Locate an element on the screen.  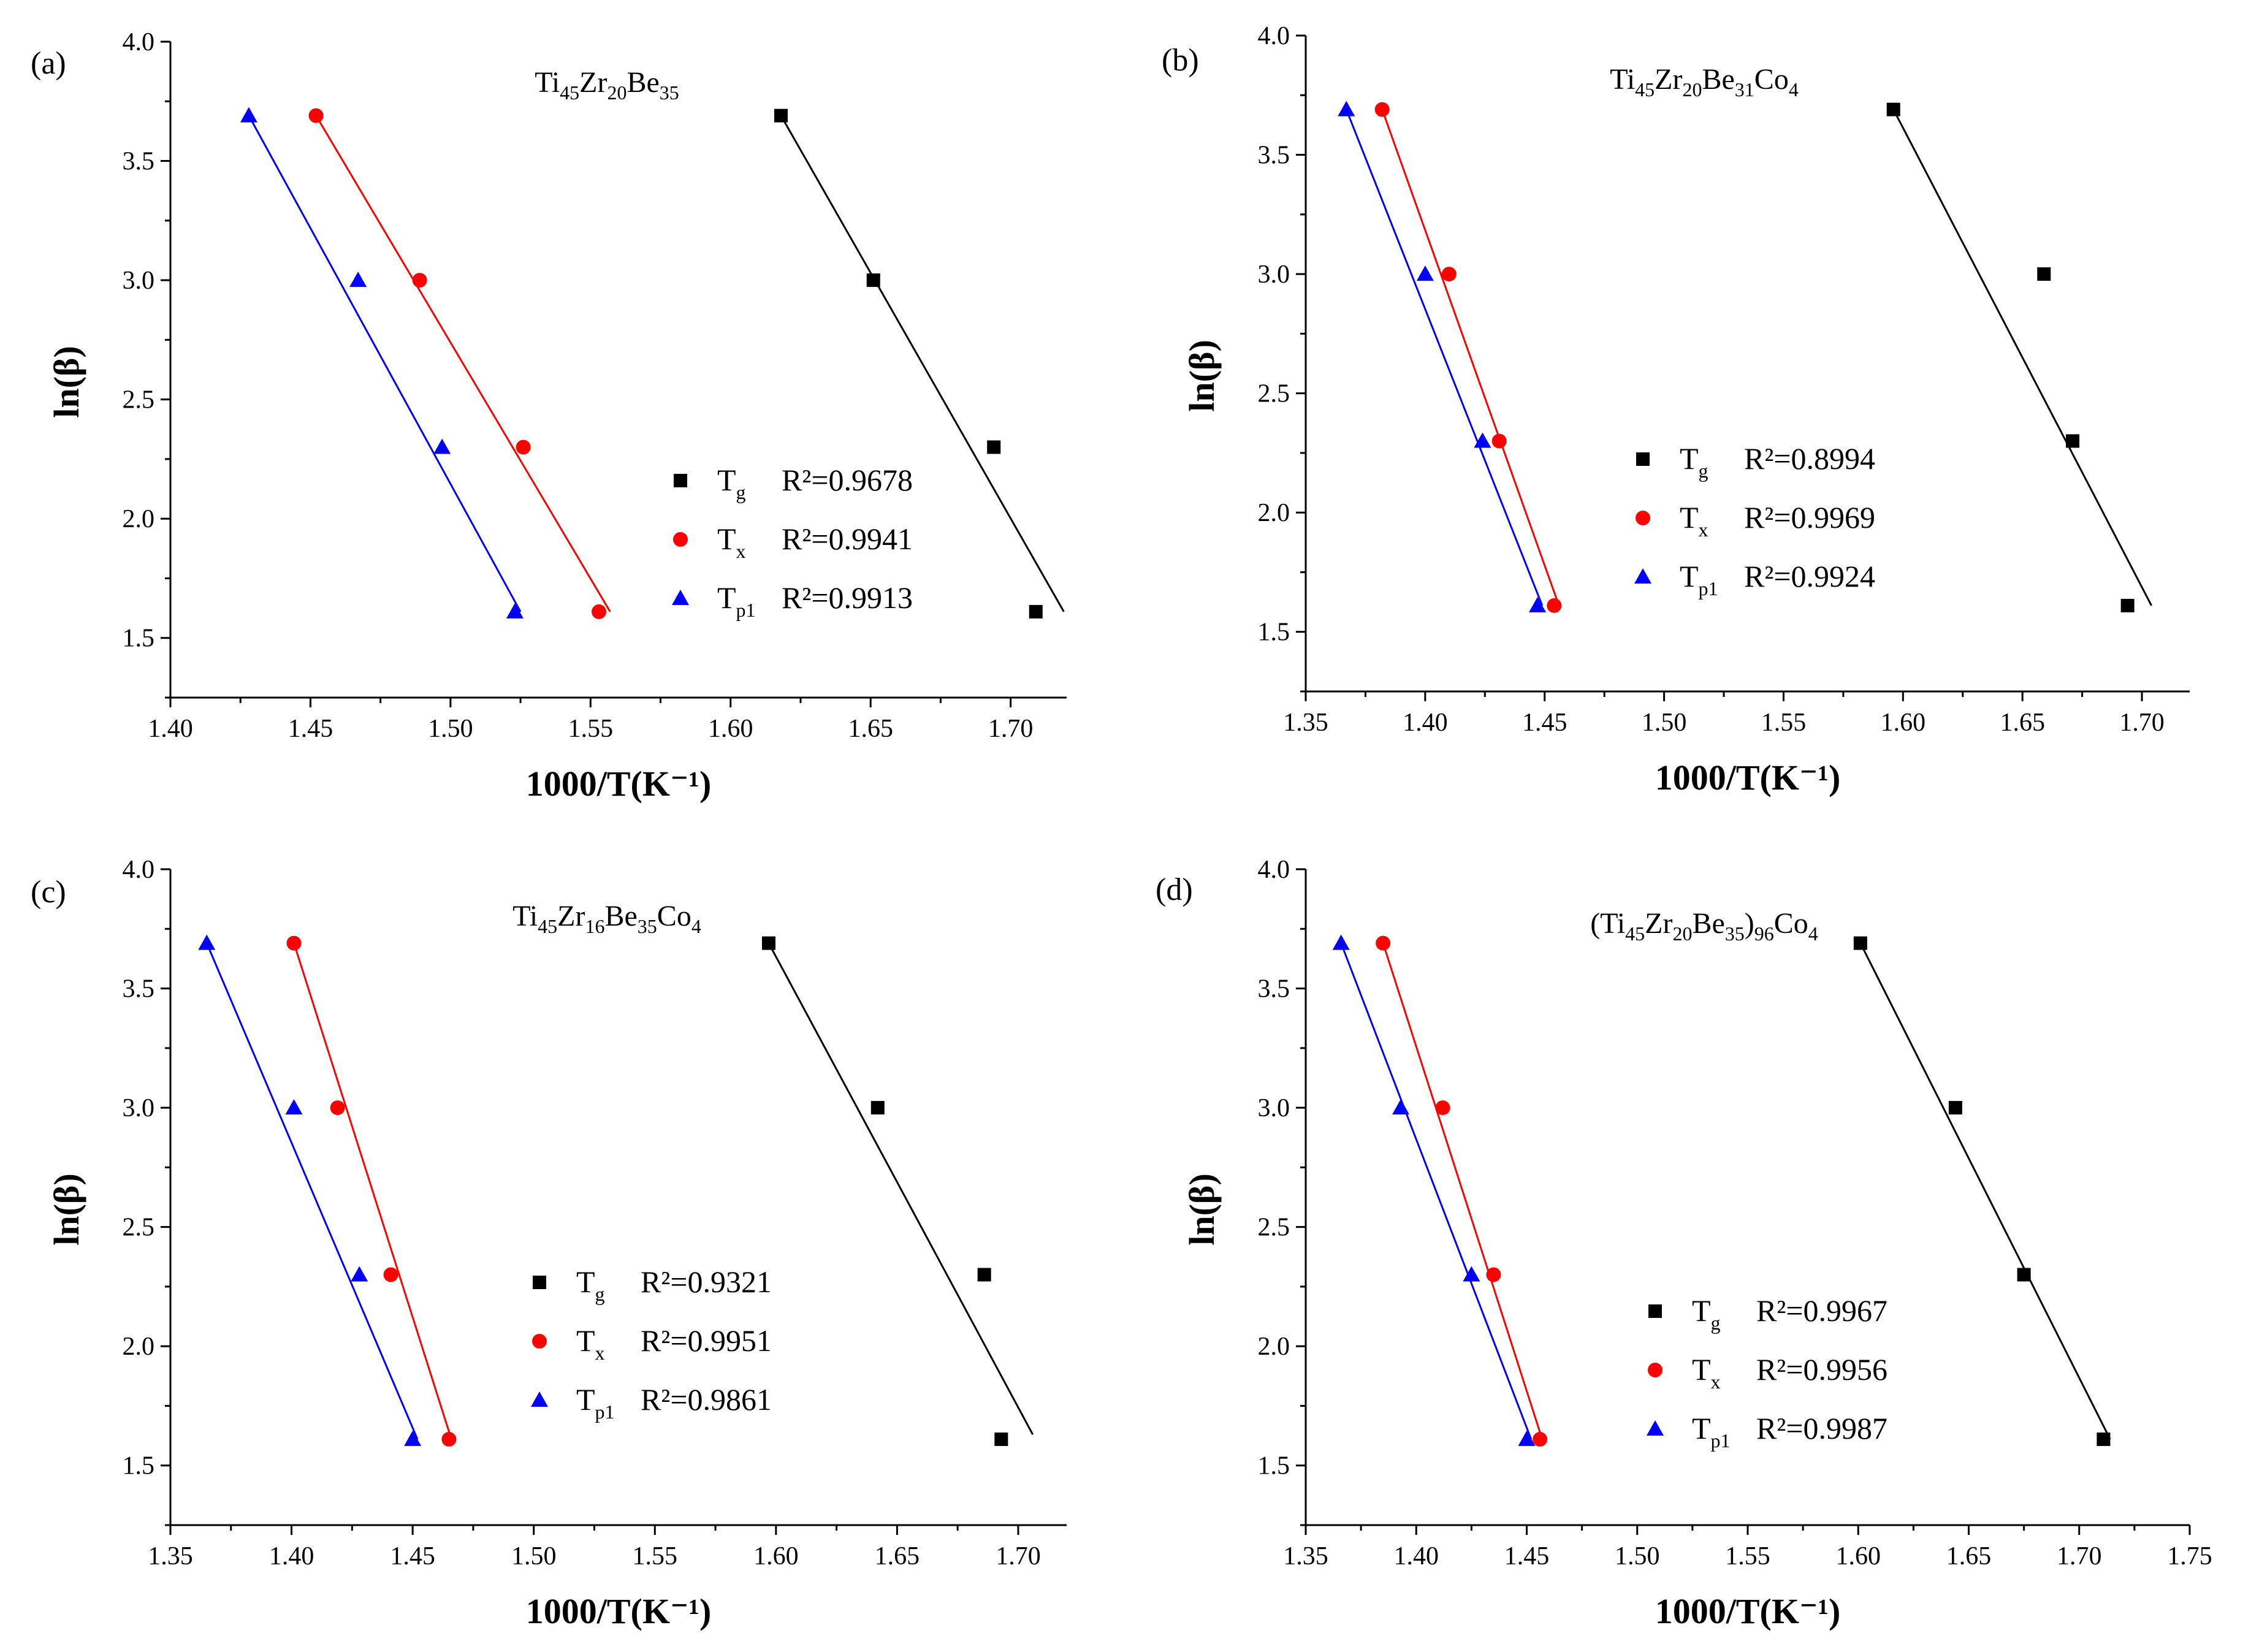
legend: Tg R²=0.9321 Tx R²=0.9951 Tp1 R²=0.9861 is located at coordinates (651, 1344).